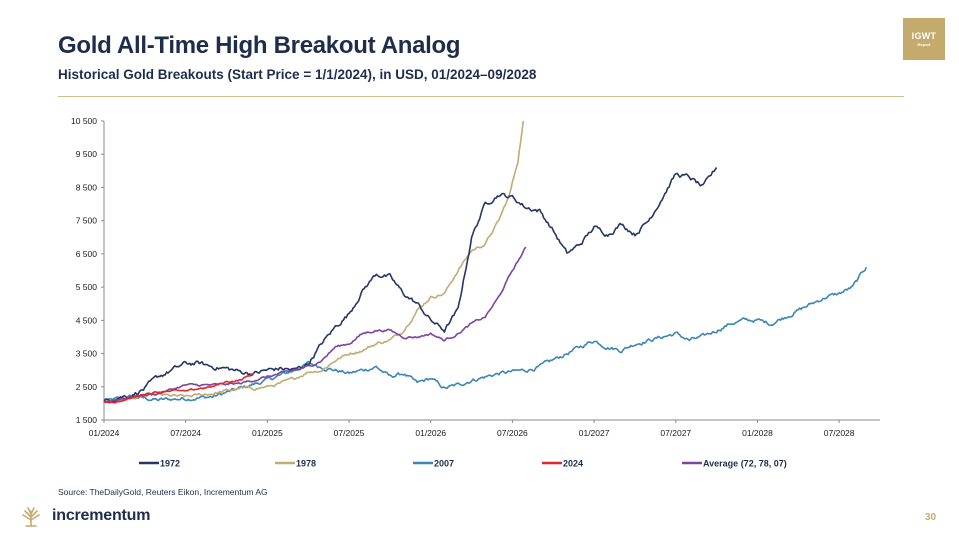  I want to click on legend-label: 2007, so click(444, 464).